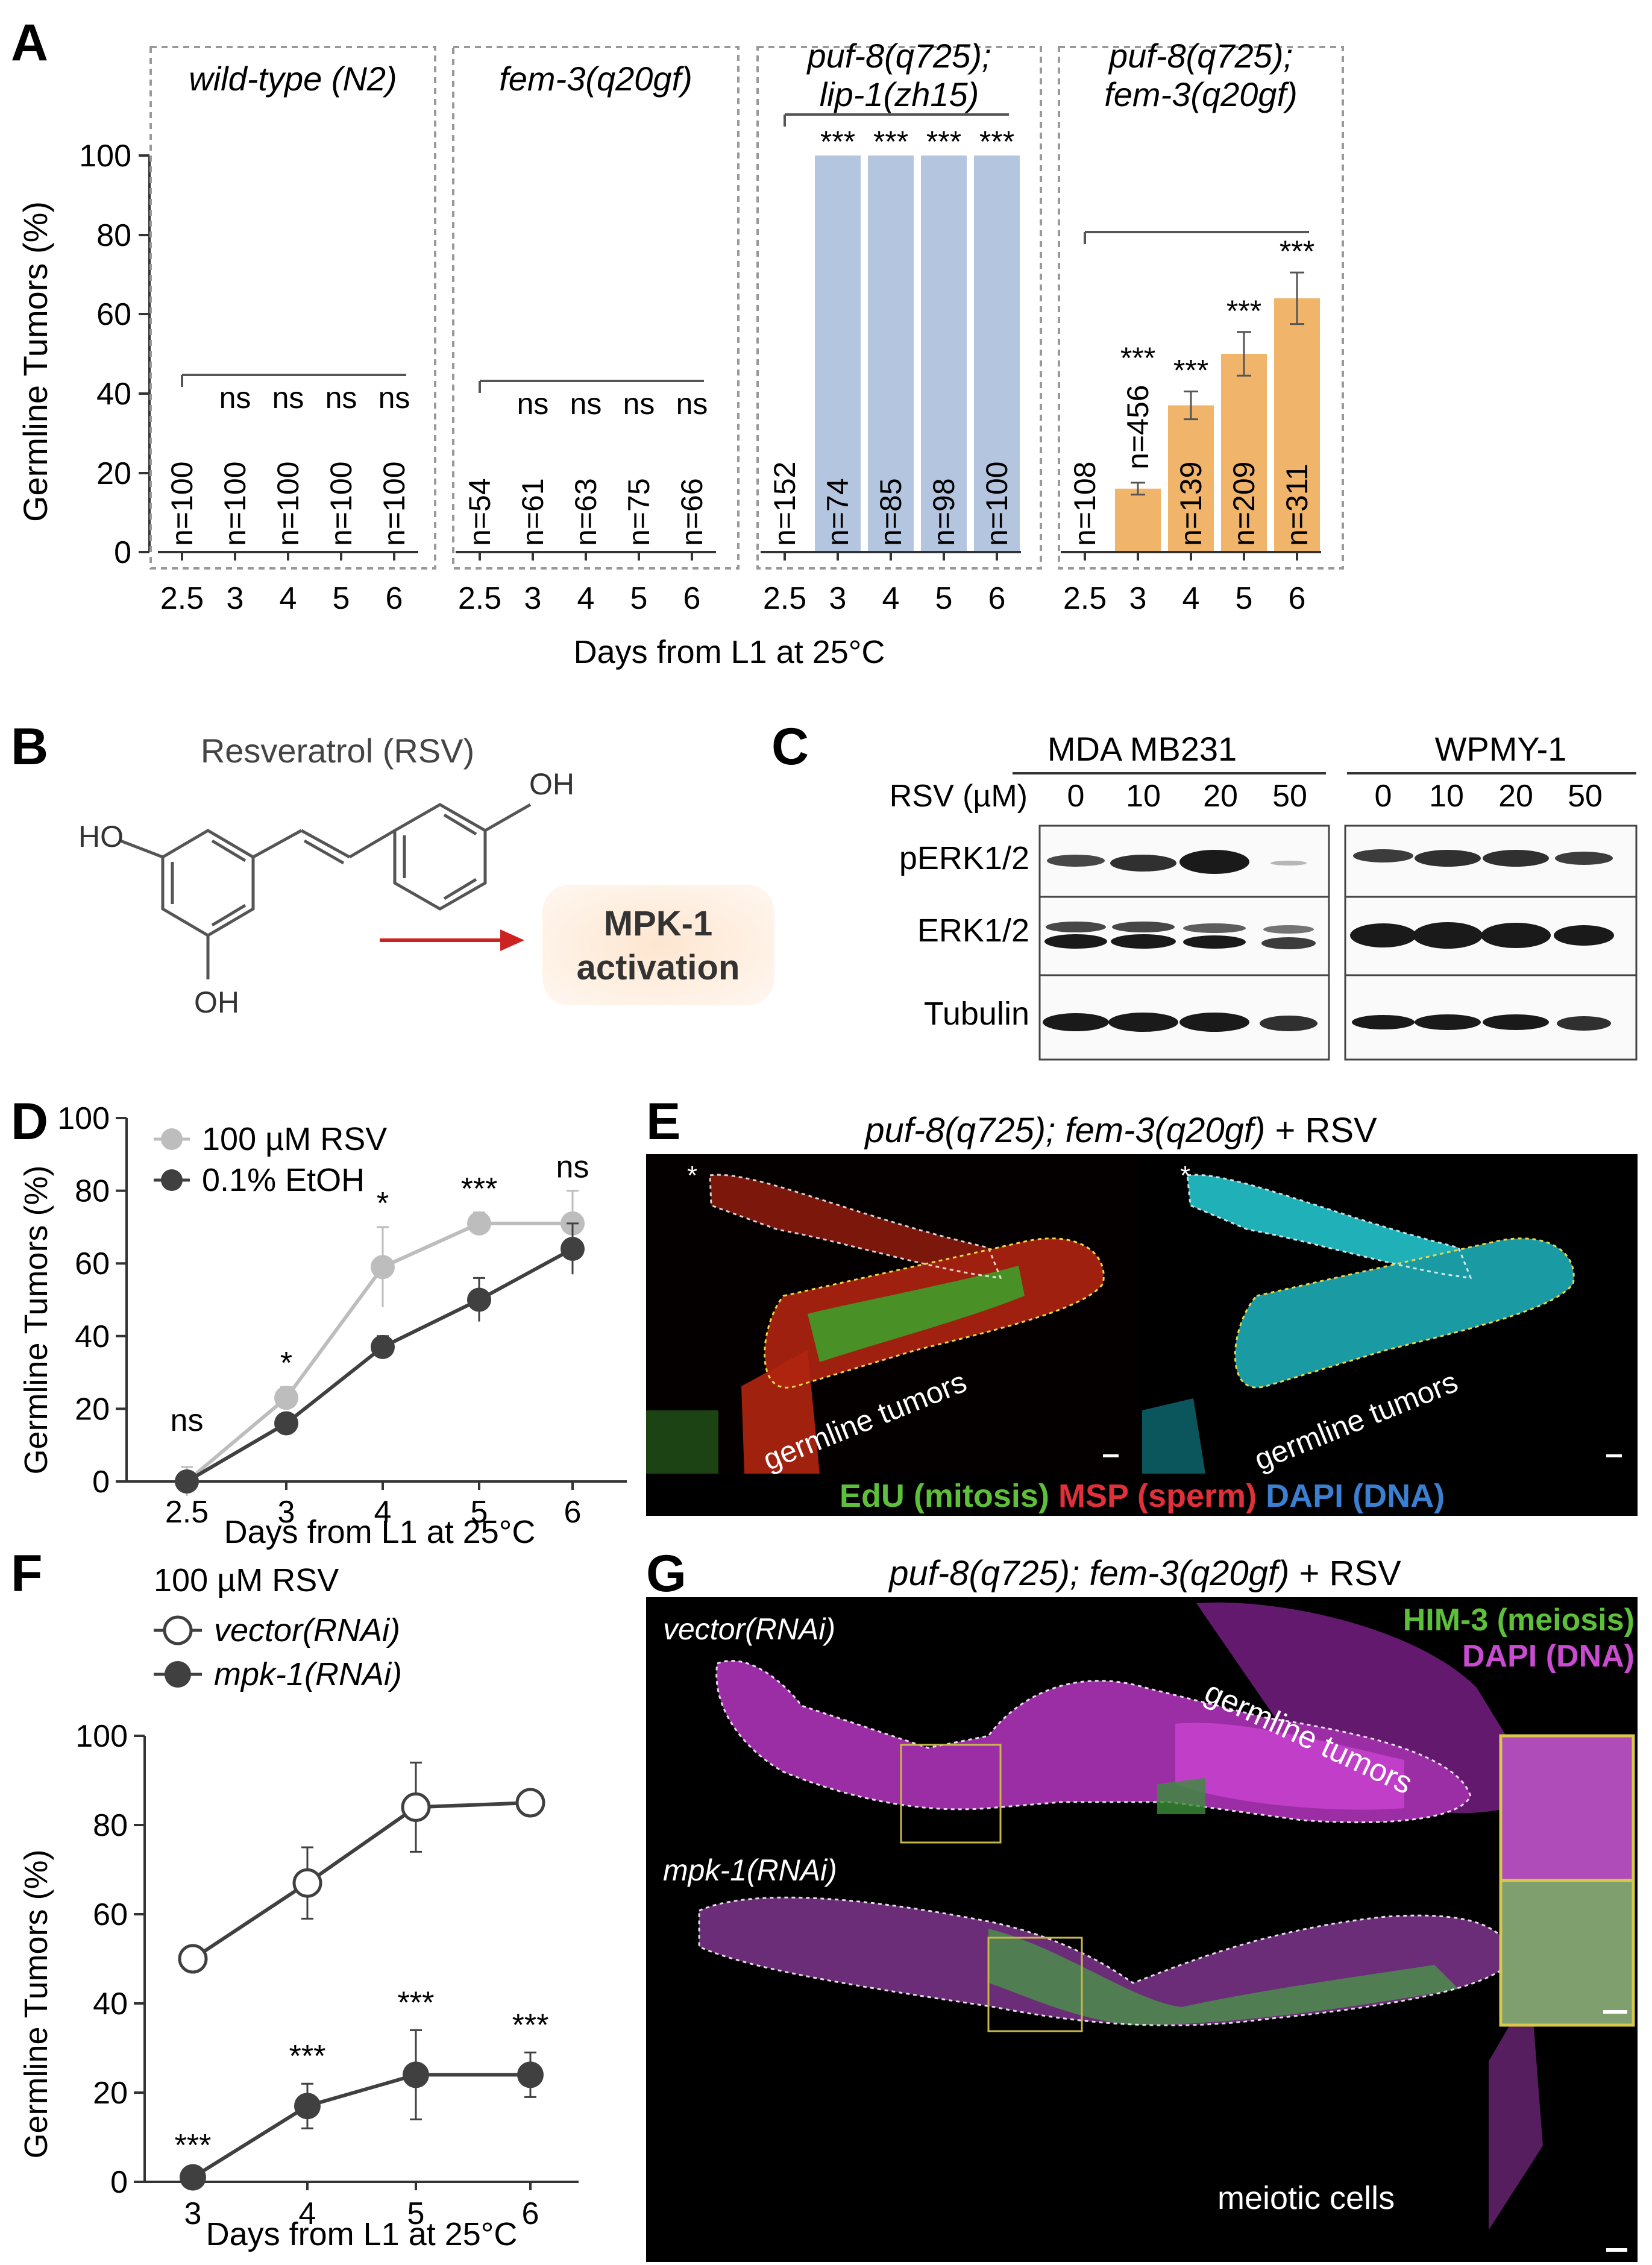 This screenshot has width=1652, height=2265. I want to click on legend-him3: HIM-3 (meiosis), so click(1519, 1620).